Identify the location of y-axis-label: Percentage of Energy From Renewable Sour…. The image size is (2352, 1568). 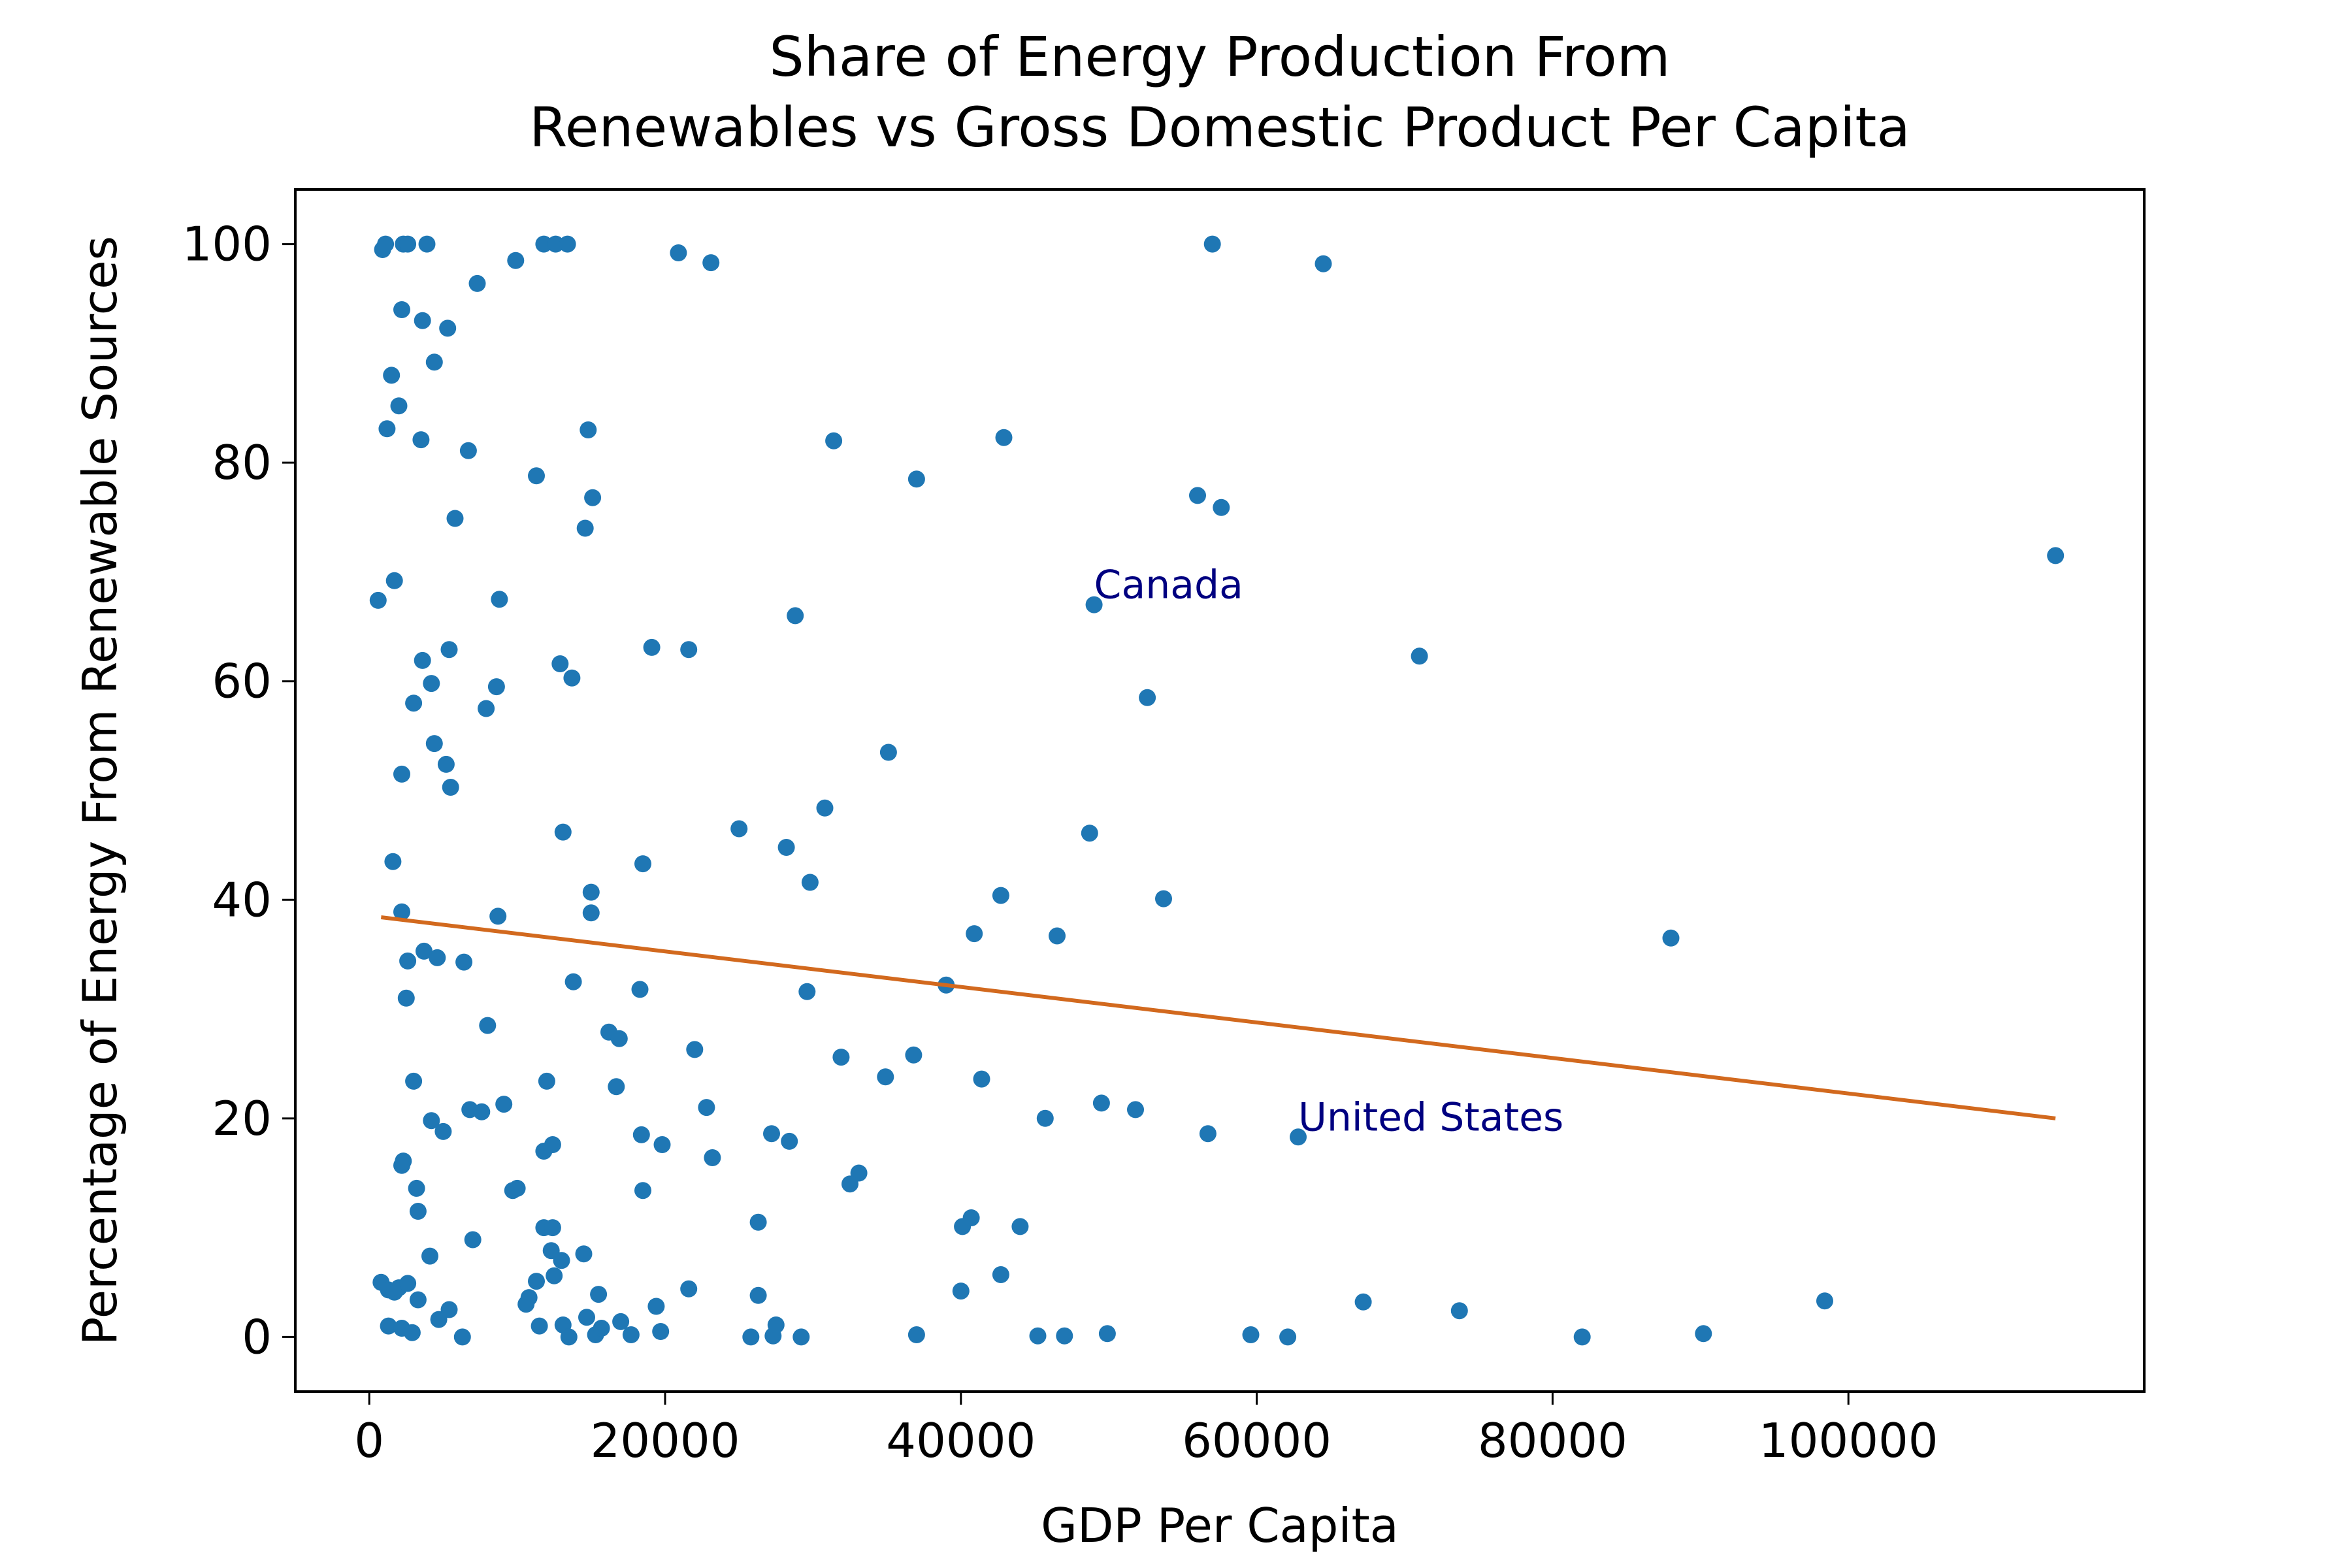
(100, 790).